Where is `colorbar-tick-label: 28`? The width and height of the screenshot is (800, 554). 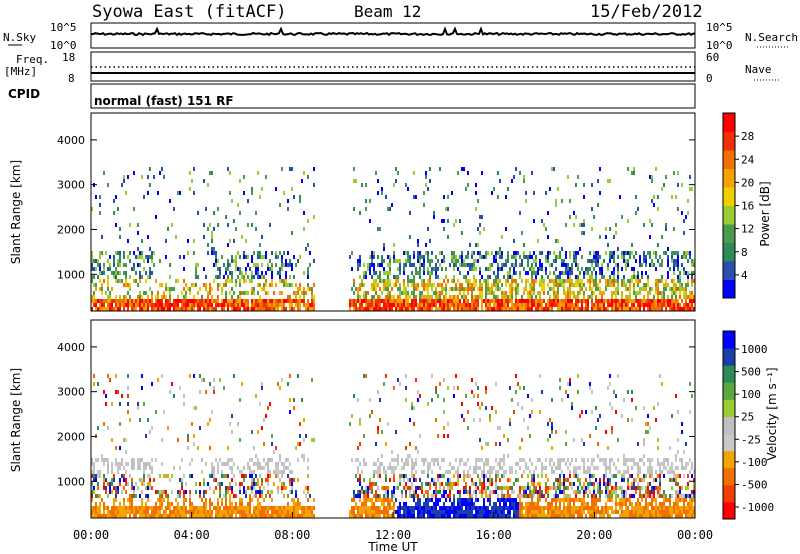 colorbar-tick-label: 28 is located at coordinates (747, 136).